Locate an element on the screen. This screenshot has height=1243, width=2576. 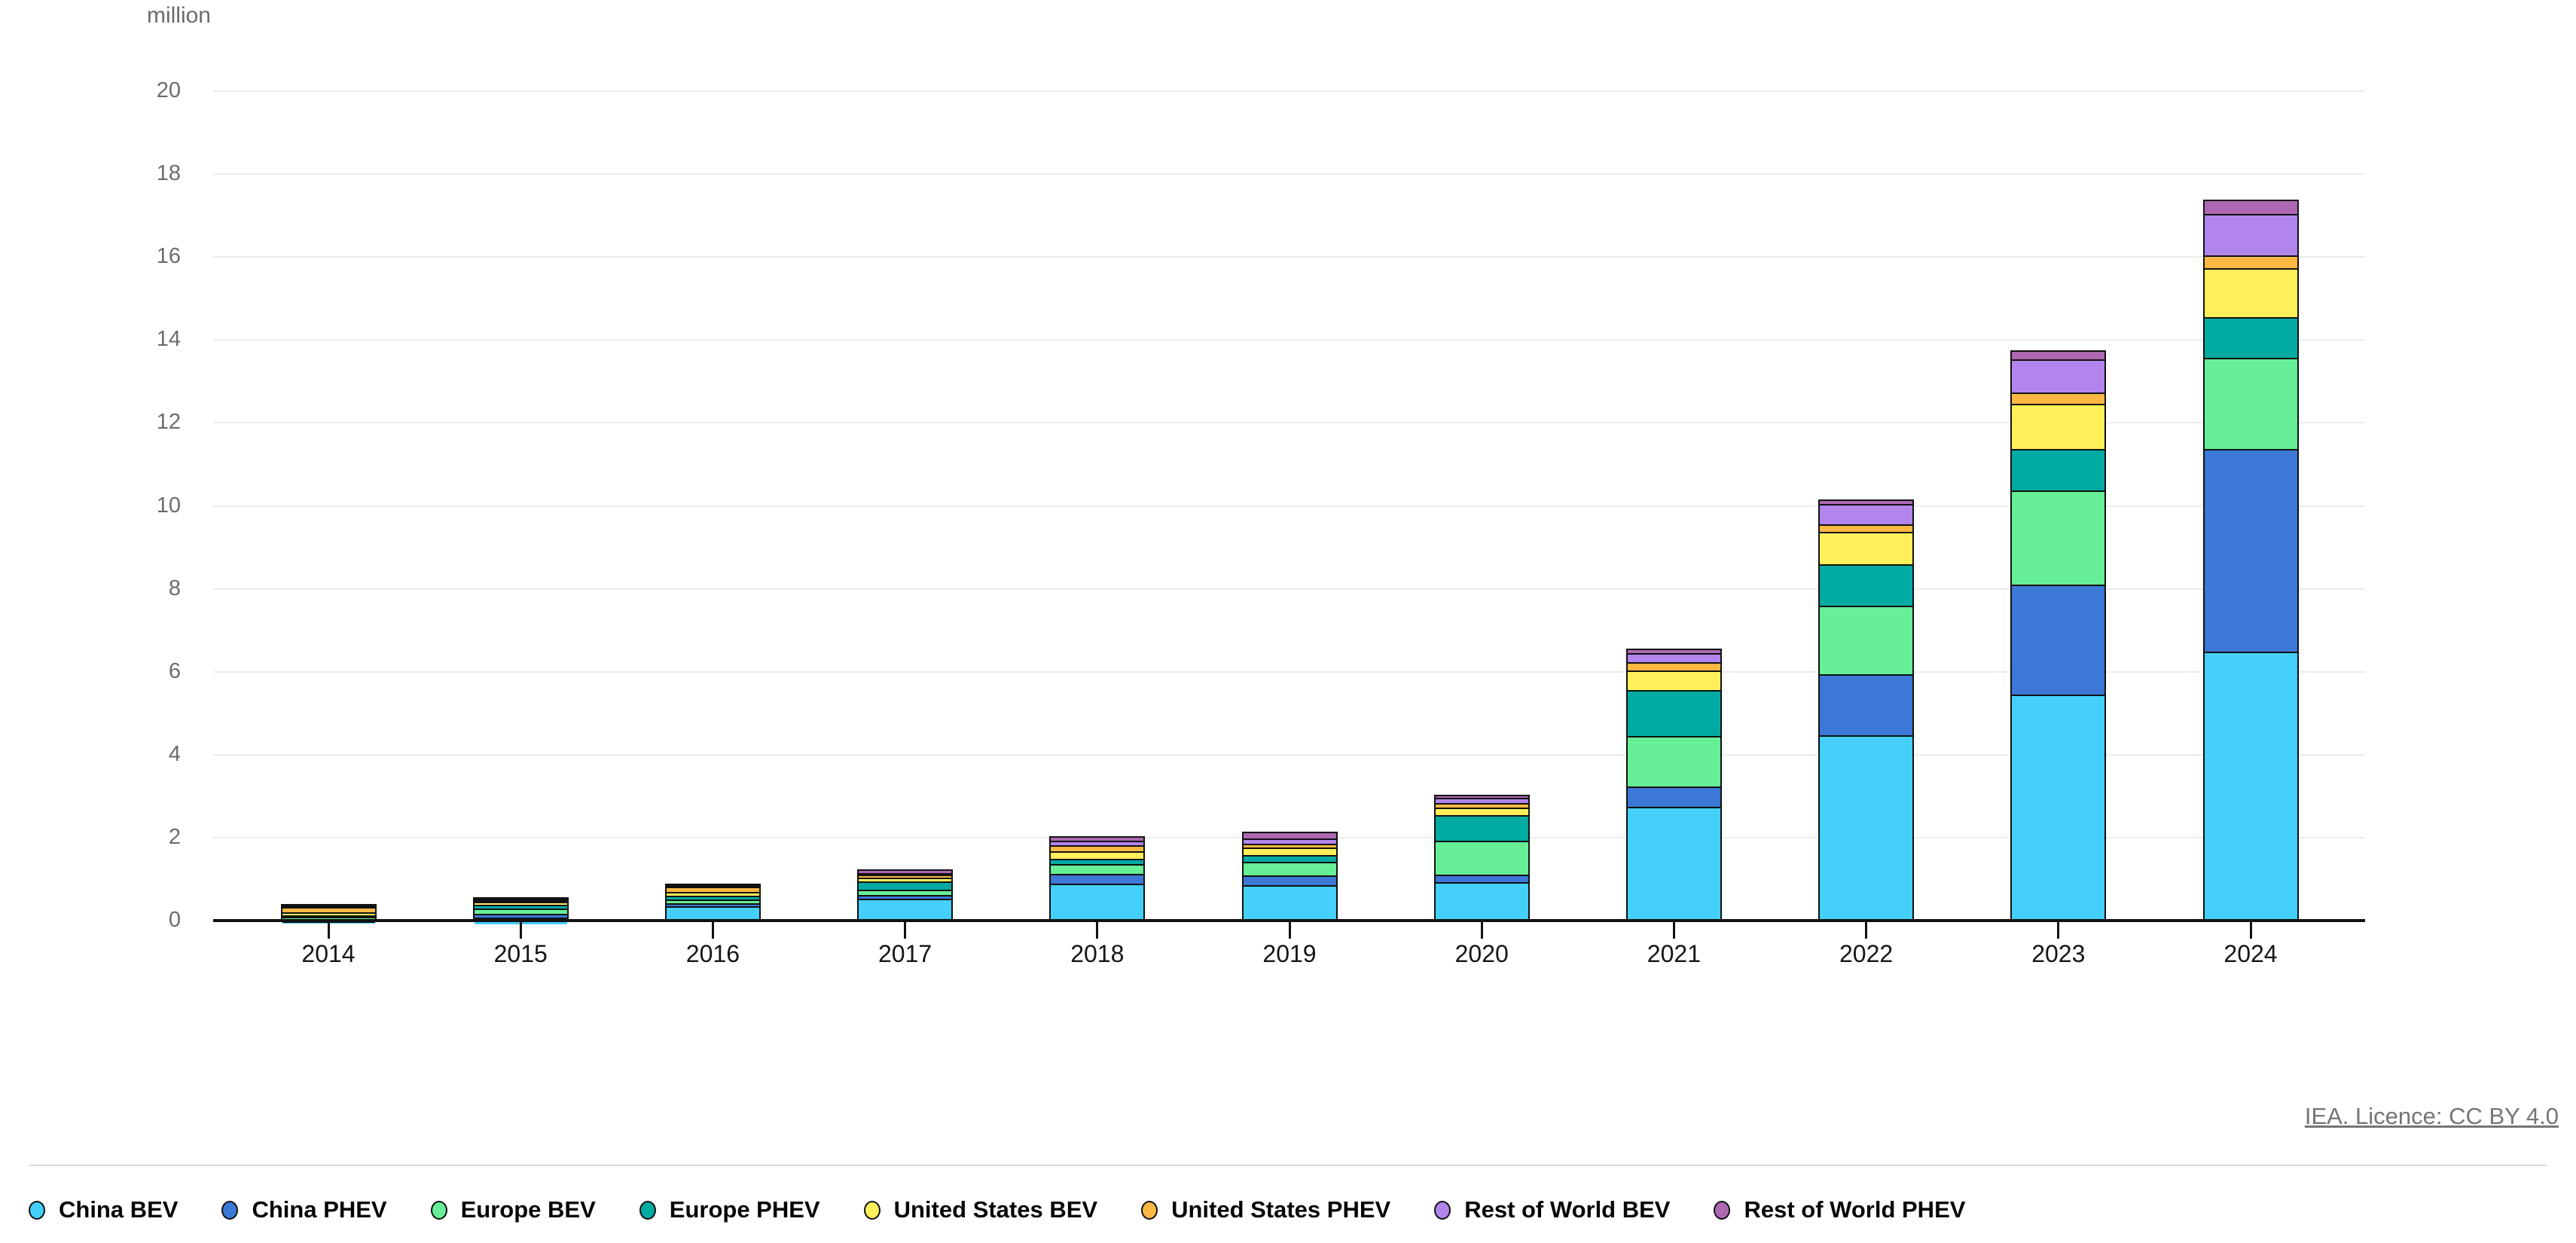
bar-2018 is located at coordinates (1098, 878).